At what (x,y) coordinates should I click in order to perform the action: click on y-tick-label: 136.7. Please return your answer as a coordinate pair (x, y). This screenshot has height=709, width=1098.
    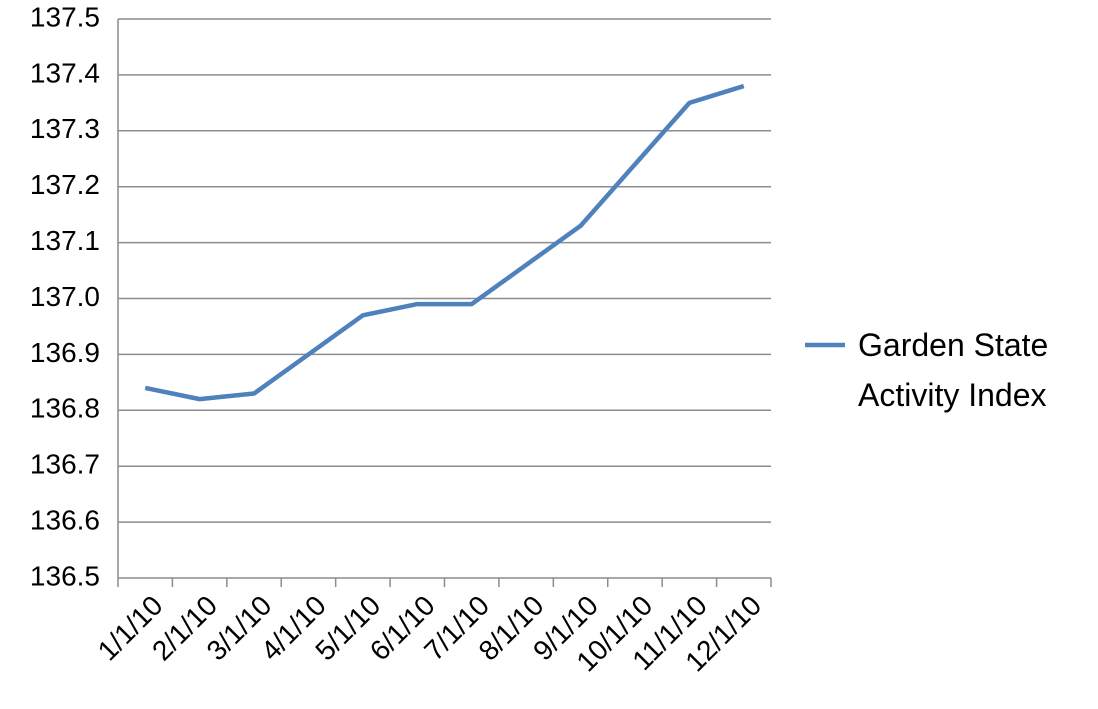
    Looking at the image, I should click on (65, 464).